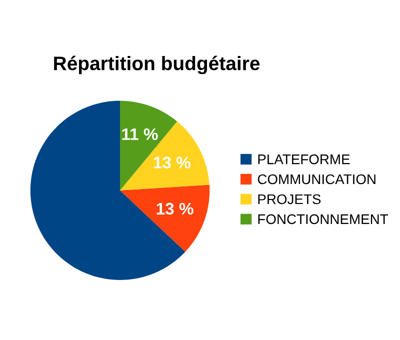 The height and width of the screenshot is (340, 400). What do you see at coordinates (323, 219) in the screenshot?
I see `legend-label: FONCTIONNEMENT` at bounding box center [323, 219].